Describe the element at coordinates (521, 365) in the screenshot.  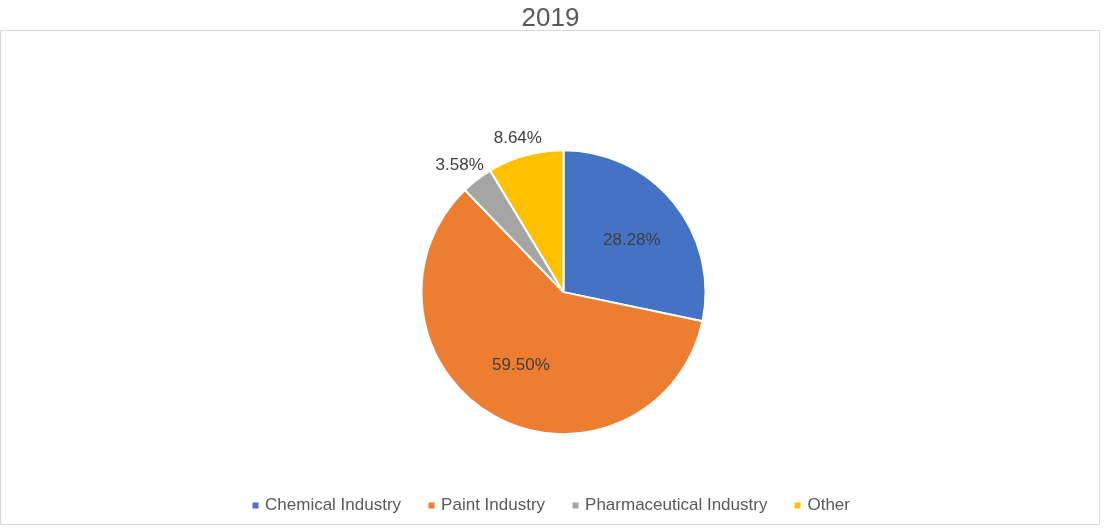
I see `data-label: 59.50%` at that location.